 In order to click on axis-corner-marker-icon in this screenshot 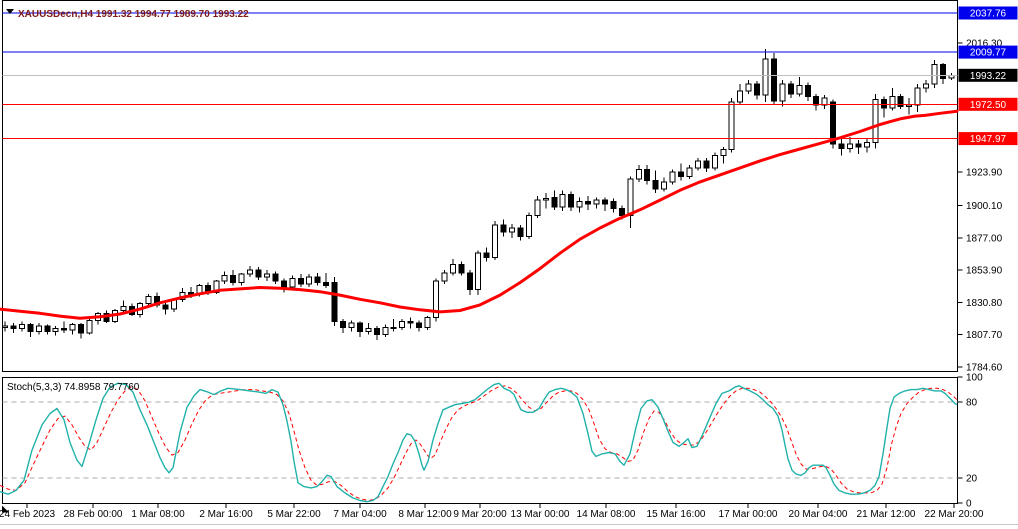, I will do `click(5, 509)`.